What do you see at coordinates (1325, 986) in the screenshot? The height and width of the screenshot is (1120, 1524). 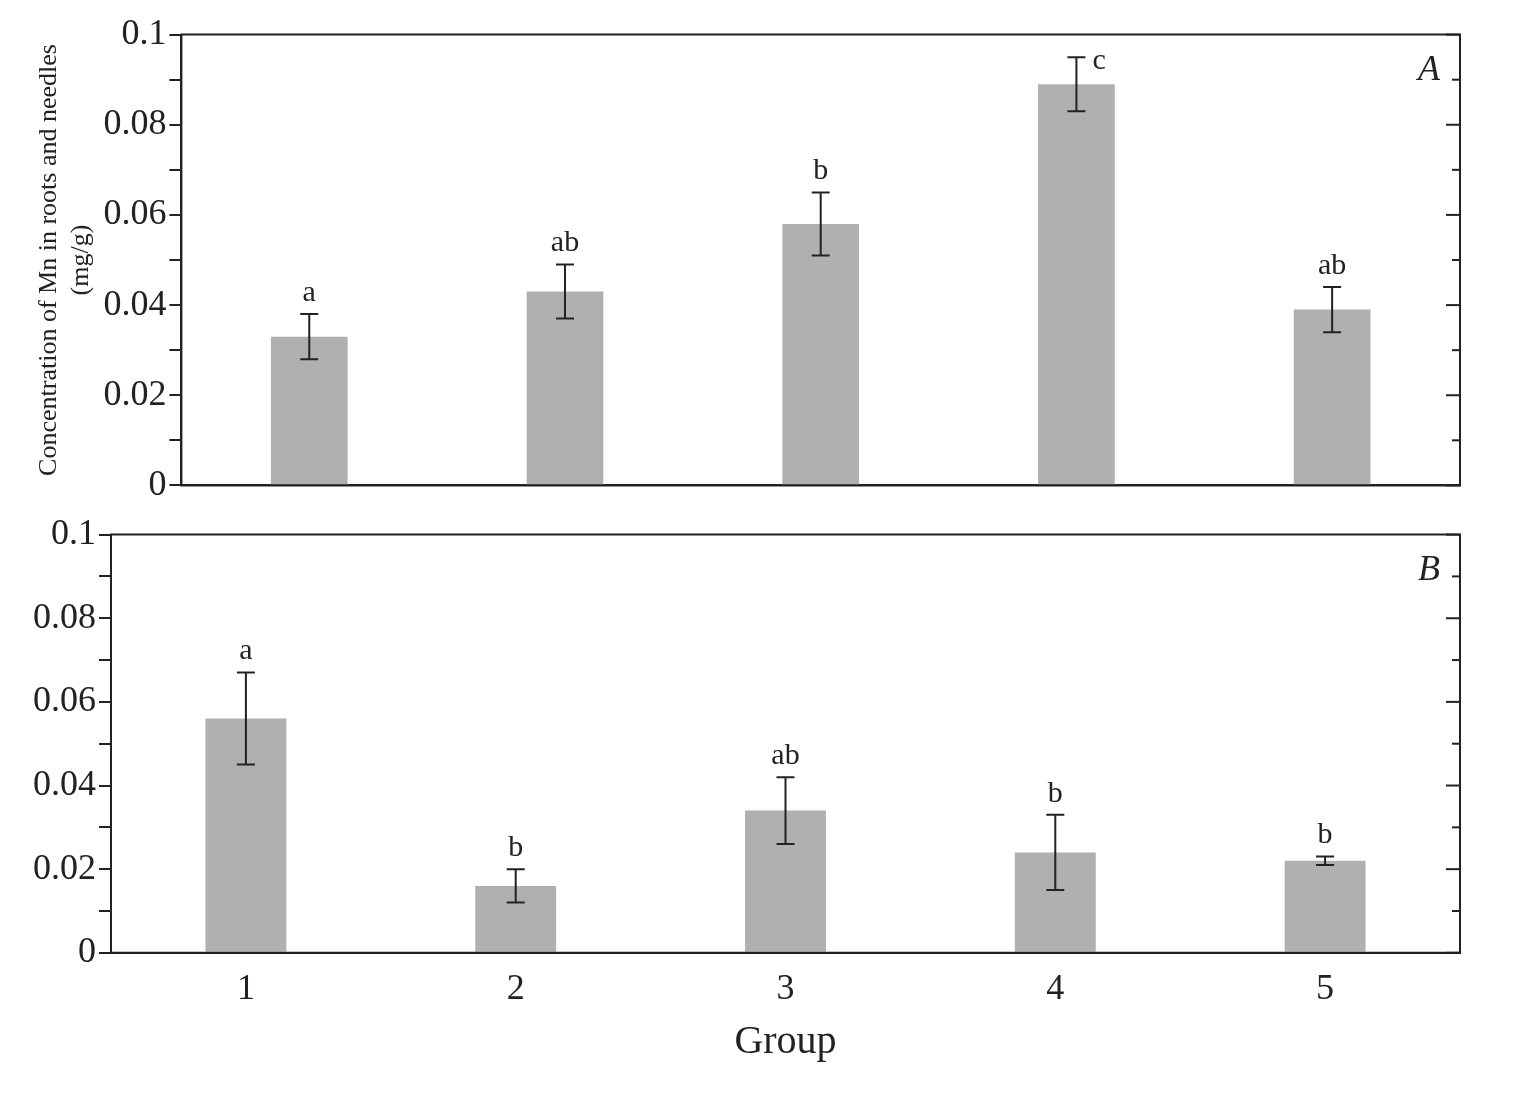 I see `x-tick-label: 5` at bounding box center [1325, 986].